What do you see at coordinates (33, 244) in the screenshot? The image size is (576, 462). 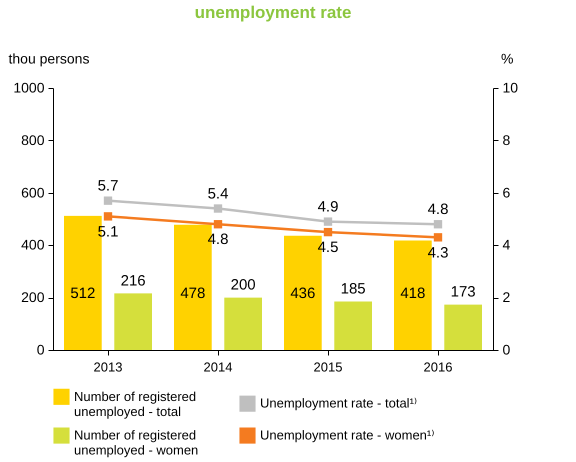 I see `y-tick-label: 400` at bounding box center [33, 244].